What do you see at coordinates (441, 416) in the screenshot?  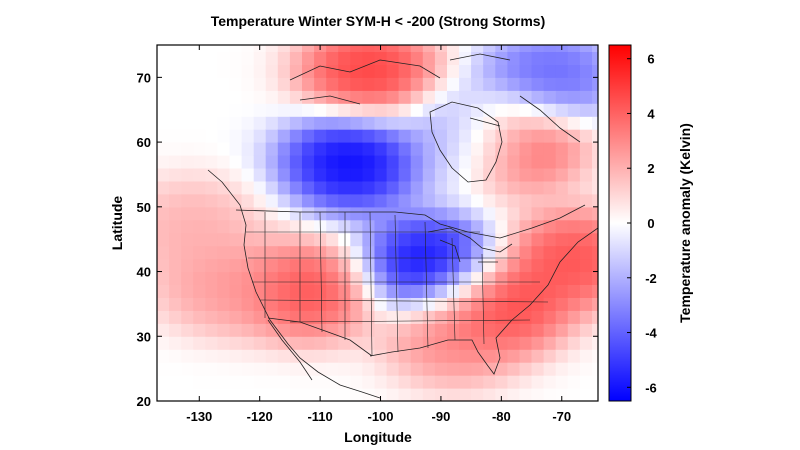 I see `x-tick-label: -90` at bounding box center [441, 416].